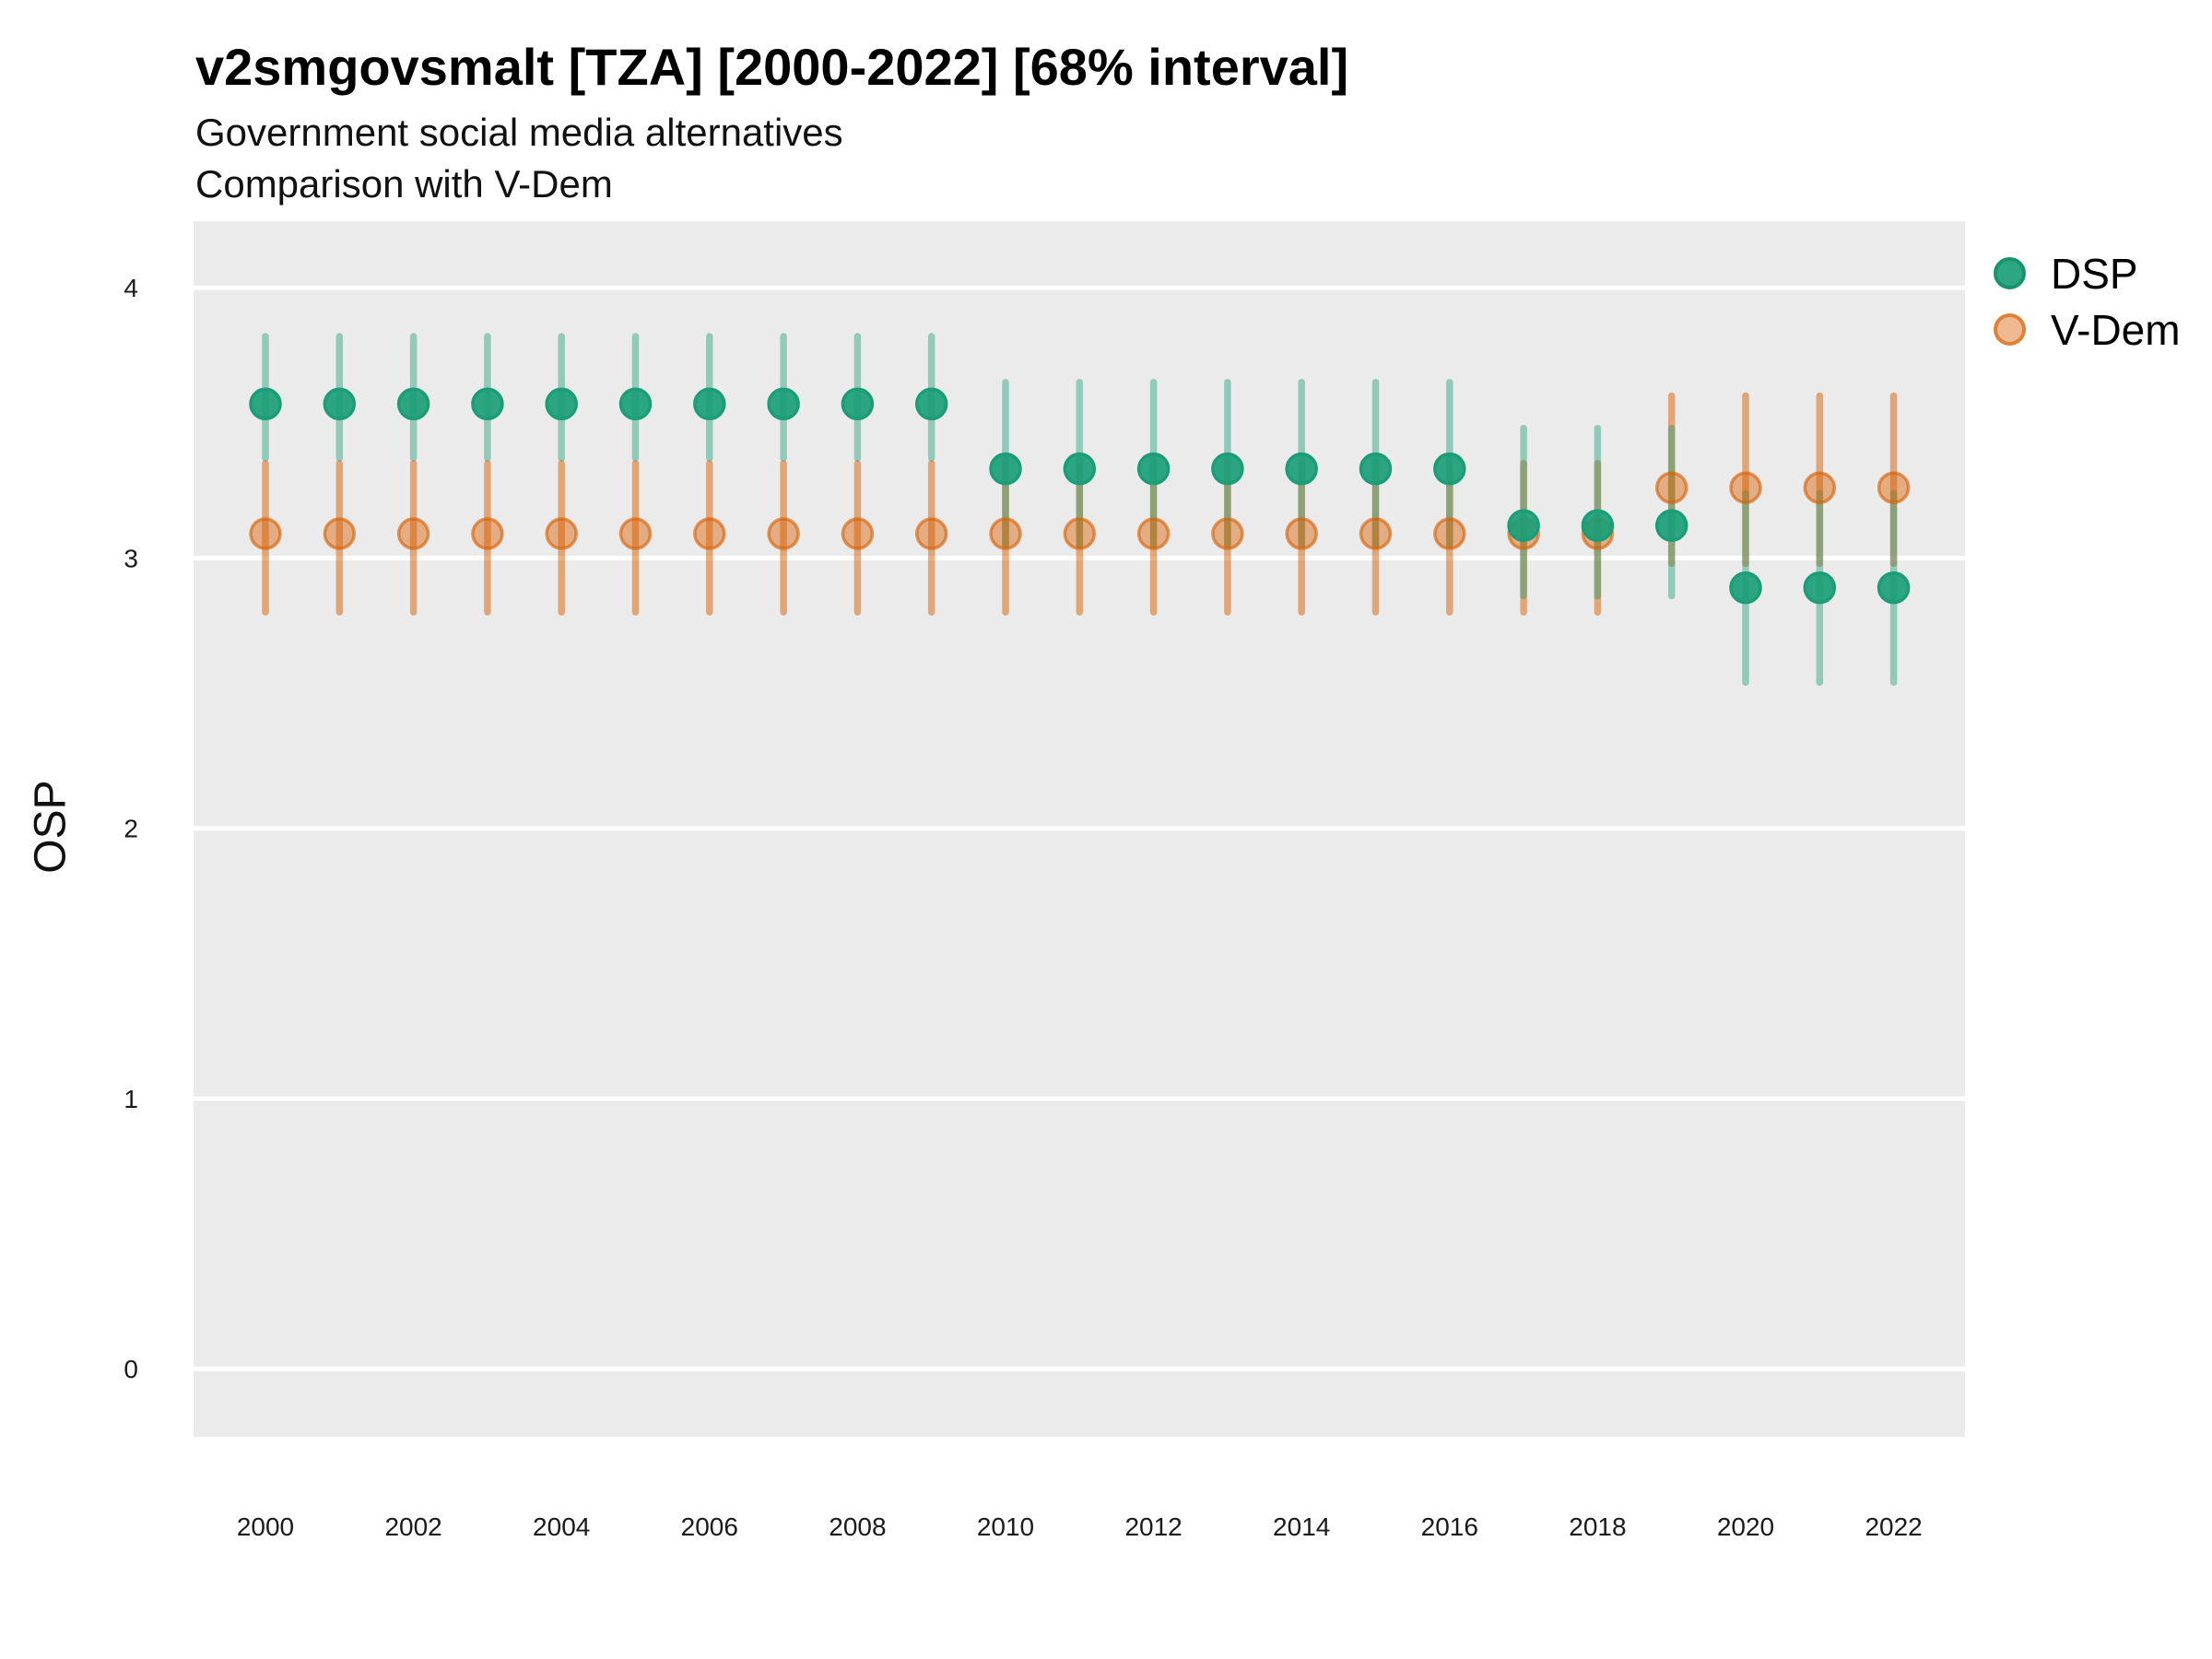 The image size is (2212, 1659). I want to click on x-tick-label-2012: 2012, so click(1153, 1526).